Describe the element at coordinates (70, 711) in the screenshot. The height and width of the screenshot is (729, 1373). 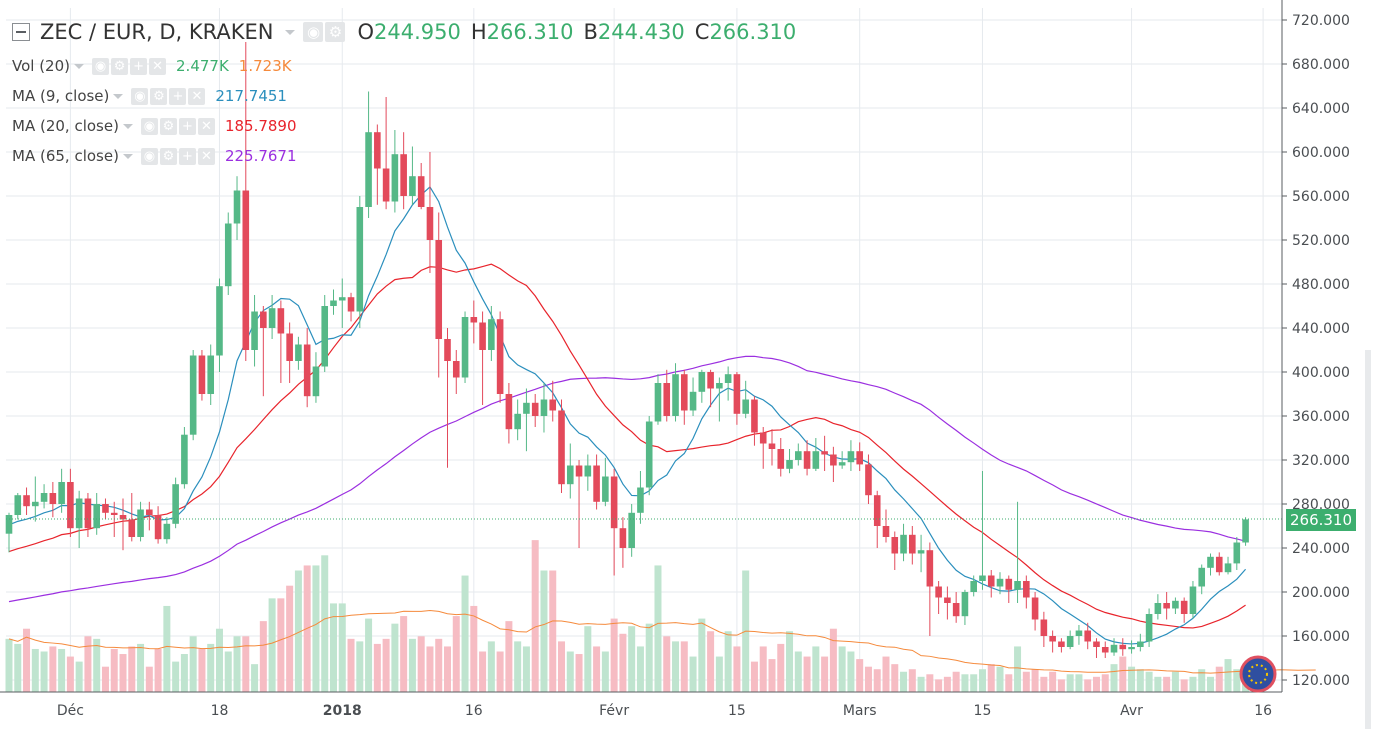
I see `x-tick-label: Déc` at that location.